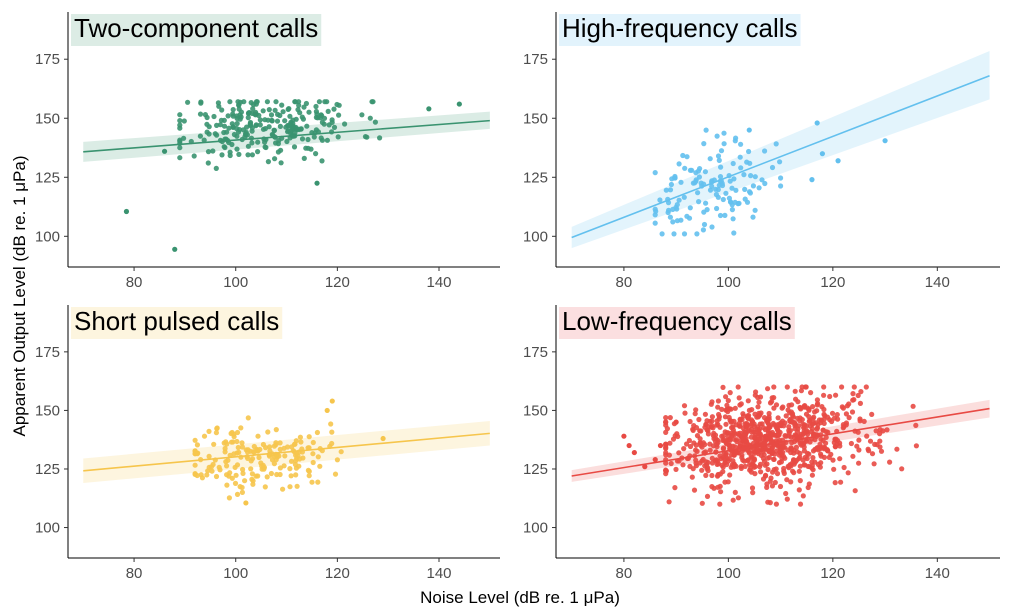 The height and width of the screenshot is (608, 1024). I want to click on y-tick-label: 125, so click(535, 469).